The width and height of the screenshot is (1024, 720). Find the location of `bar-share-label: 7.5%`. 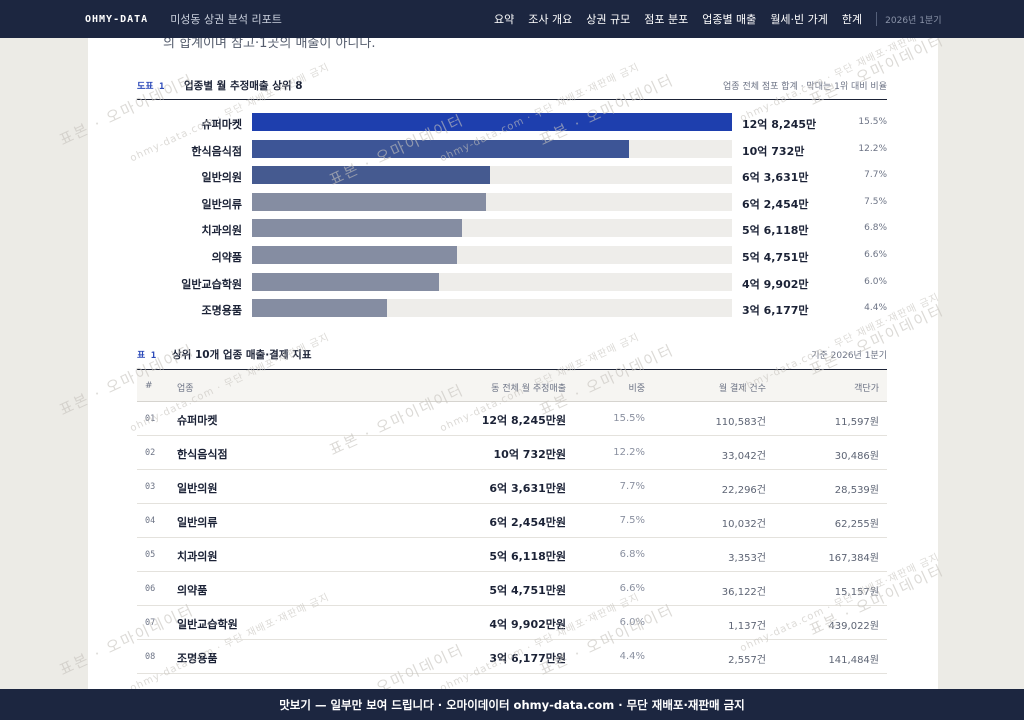

bar-share-label: 7.5% is located at coordinates (875, 201).